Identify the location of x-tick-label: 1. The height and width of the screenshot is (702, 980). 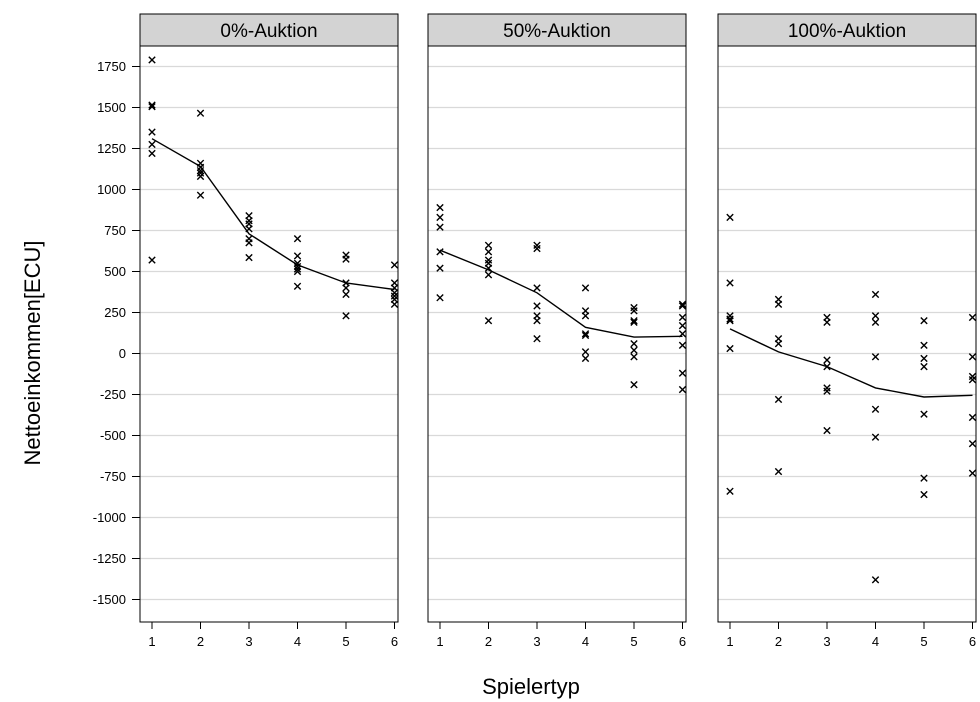
(151, 641).